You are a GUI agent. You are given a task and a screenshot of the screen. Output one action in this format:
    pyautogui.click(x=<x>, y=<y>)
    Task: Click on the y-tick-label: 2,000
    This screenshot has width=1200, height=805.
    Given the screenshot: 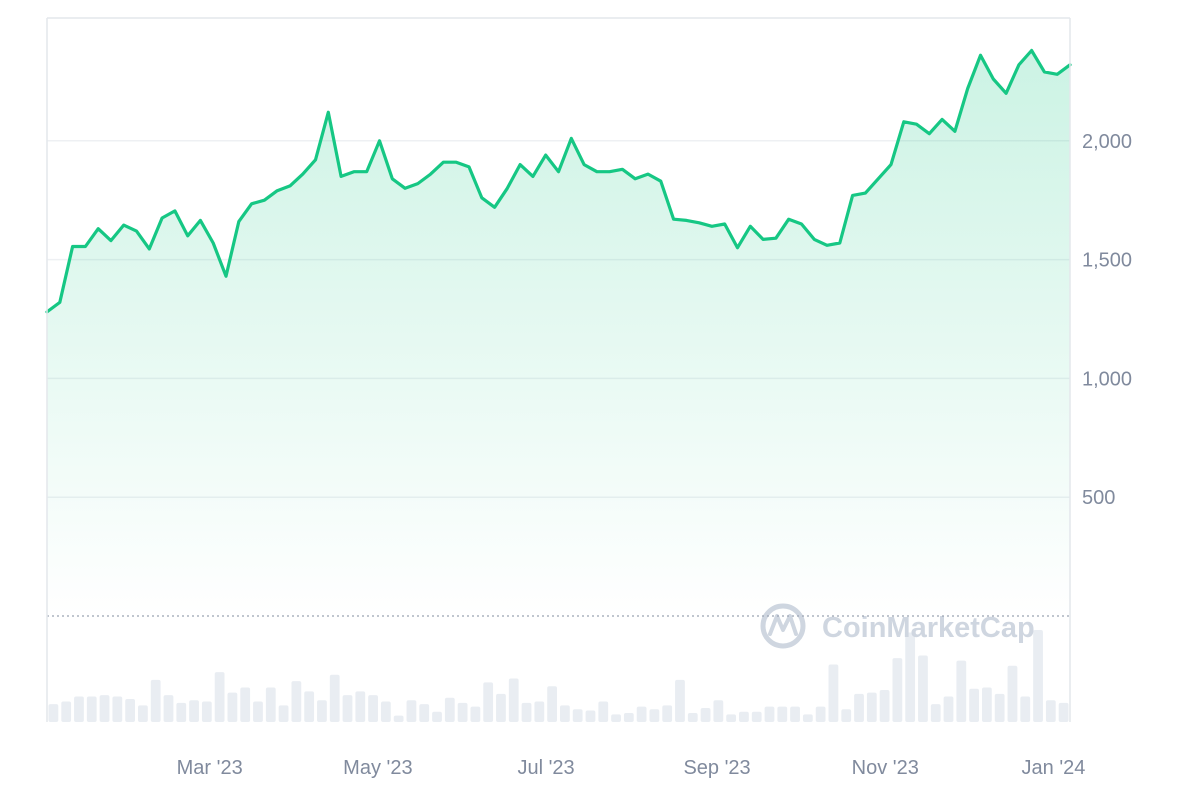 What is the action you would take?
    pyautogui.click(x=1107, y=142)
    